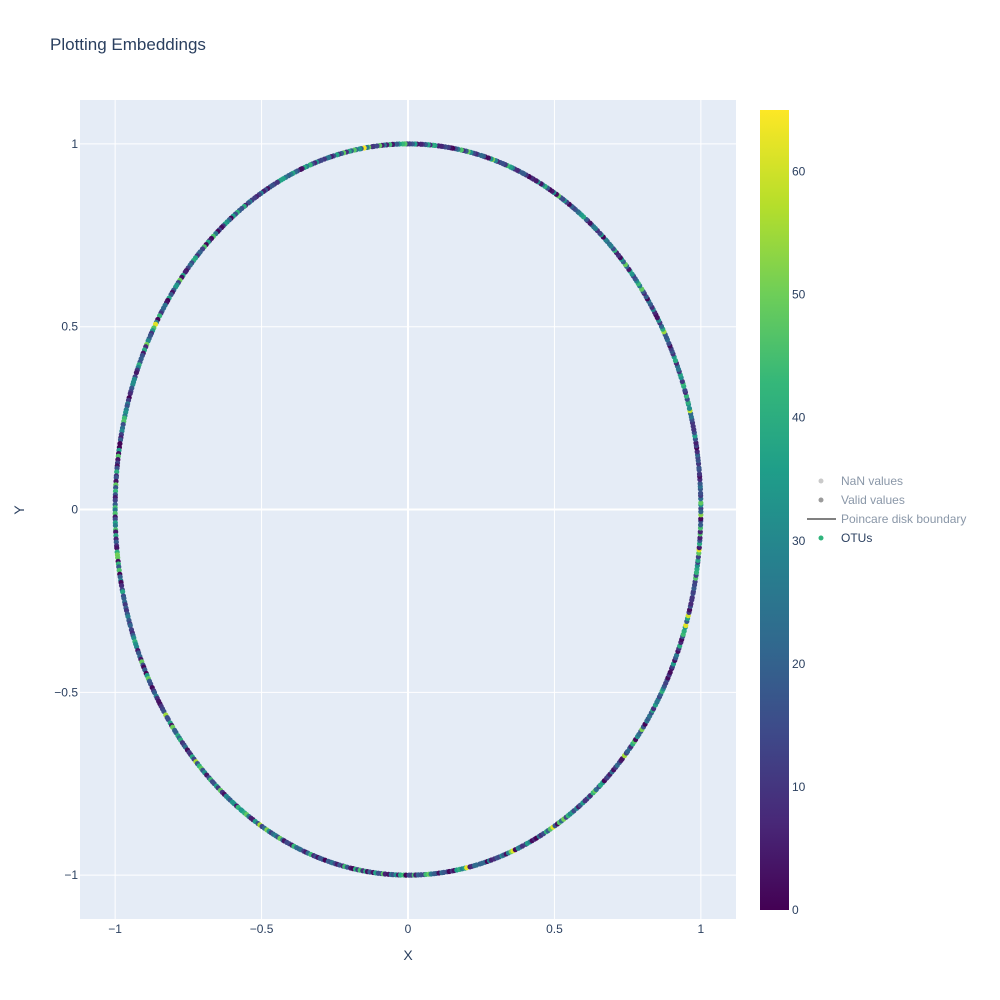 The image size is (1000, 1000). What do you see at coordinates (872, 481) in the screenshot?
I see `legend-label: NaN values` at bounding box center [872, 481].